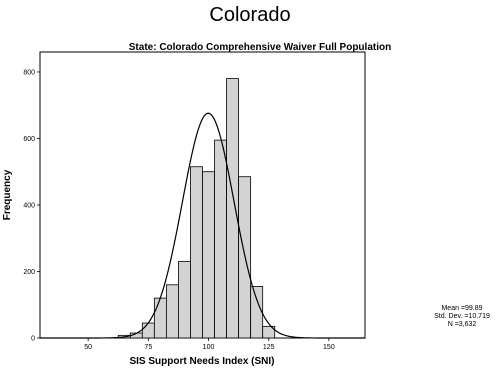 Image resolution: width=500 pixels, height=369 pixels. Describe the element at coordinates (88, 347) in the screenshot. I see `x-tick-label-50: 50` at that location.